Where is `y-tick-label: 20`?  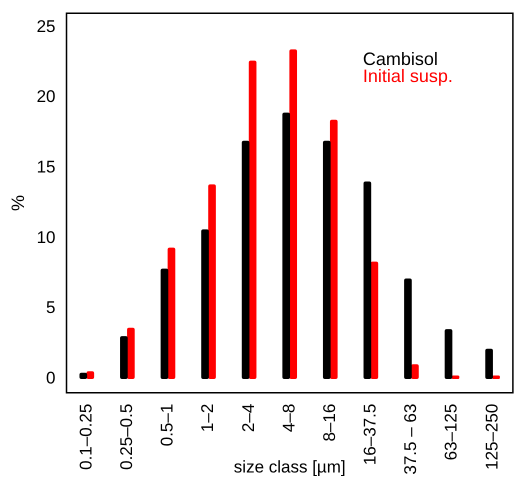 y-tick-label: 20 is located at coordinates (46, 96).